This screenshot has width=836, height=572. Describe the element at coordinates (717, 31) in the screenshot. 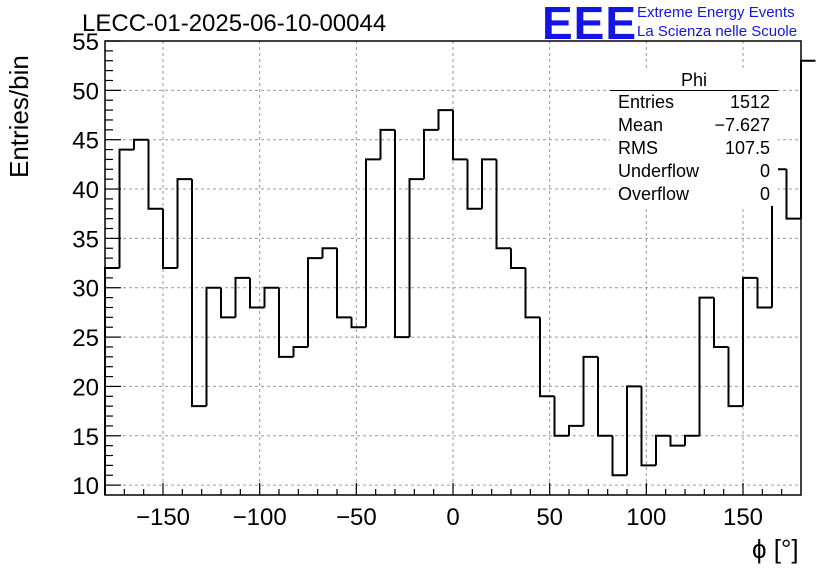

I see `logo-caption-line2: La Scienza nelle Scuole` at that location.